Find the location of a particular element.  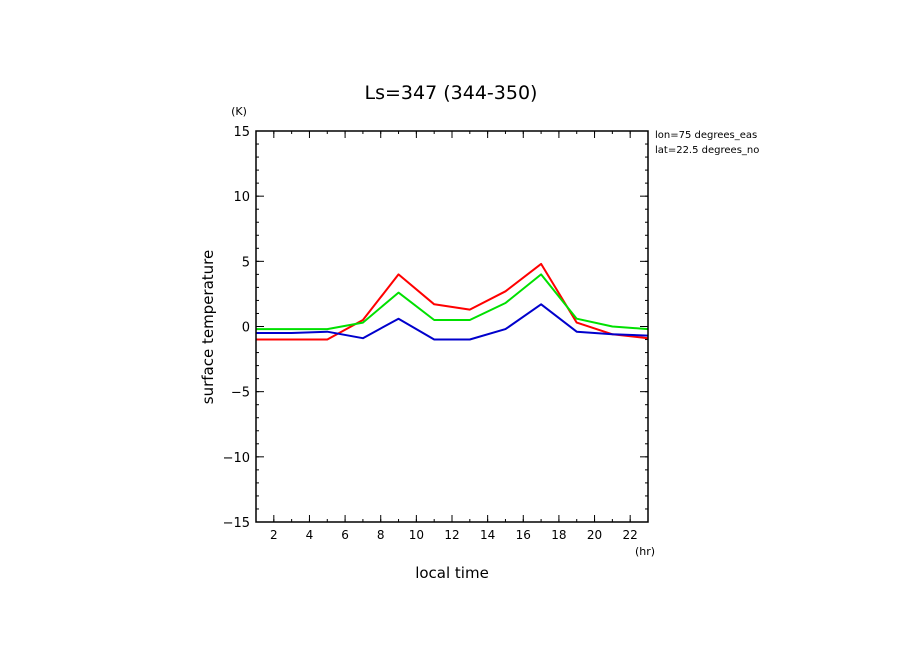

x-axis-label: local time is located at coordinates (452, 573).